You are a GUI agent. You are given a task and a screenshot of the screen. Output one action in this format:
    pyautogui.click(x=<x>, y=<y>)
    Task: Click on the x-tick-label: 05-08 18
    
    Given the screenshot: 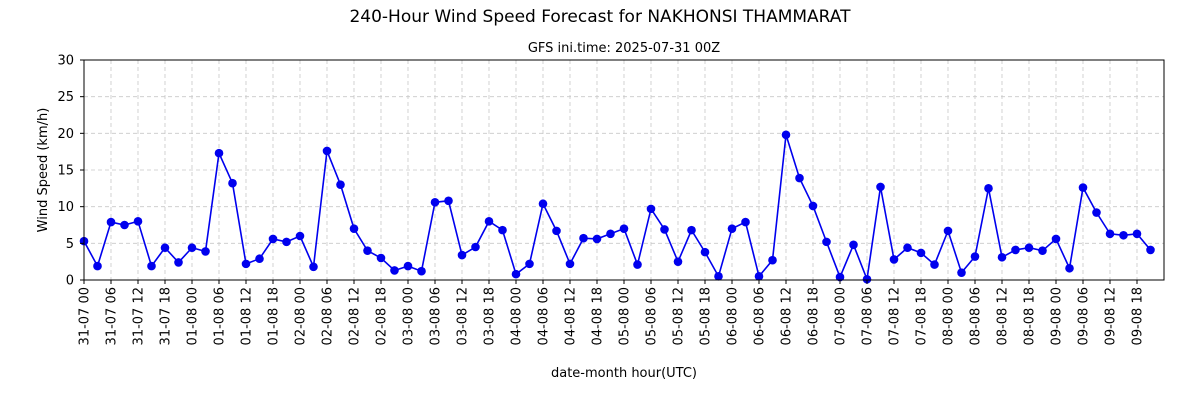 What is the action you would take?
    pyautogui.click(x=706, y=316)
    